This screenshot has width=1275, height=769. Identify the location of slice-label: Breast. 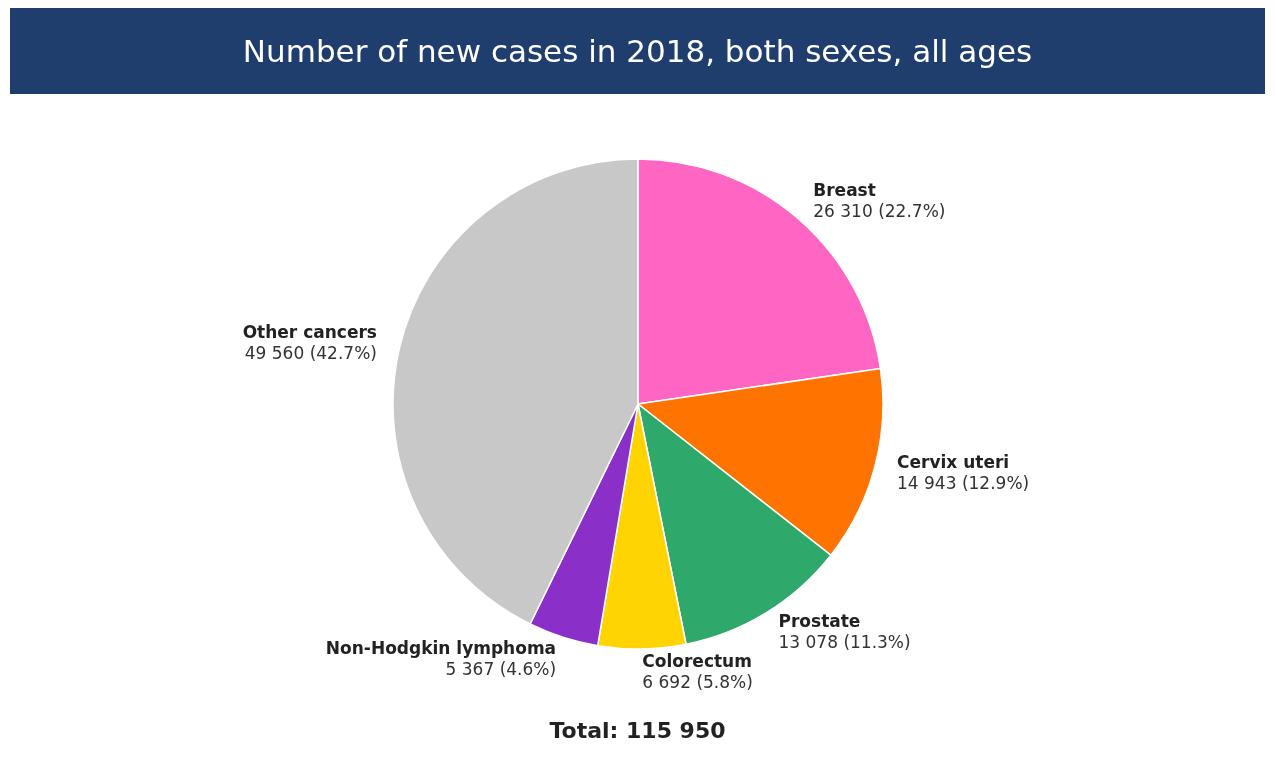
(844, 190).